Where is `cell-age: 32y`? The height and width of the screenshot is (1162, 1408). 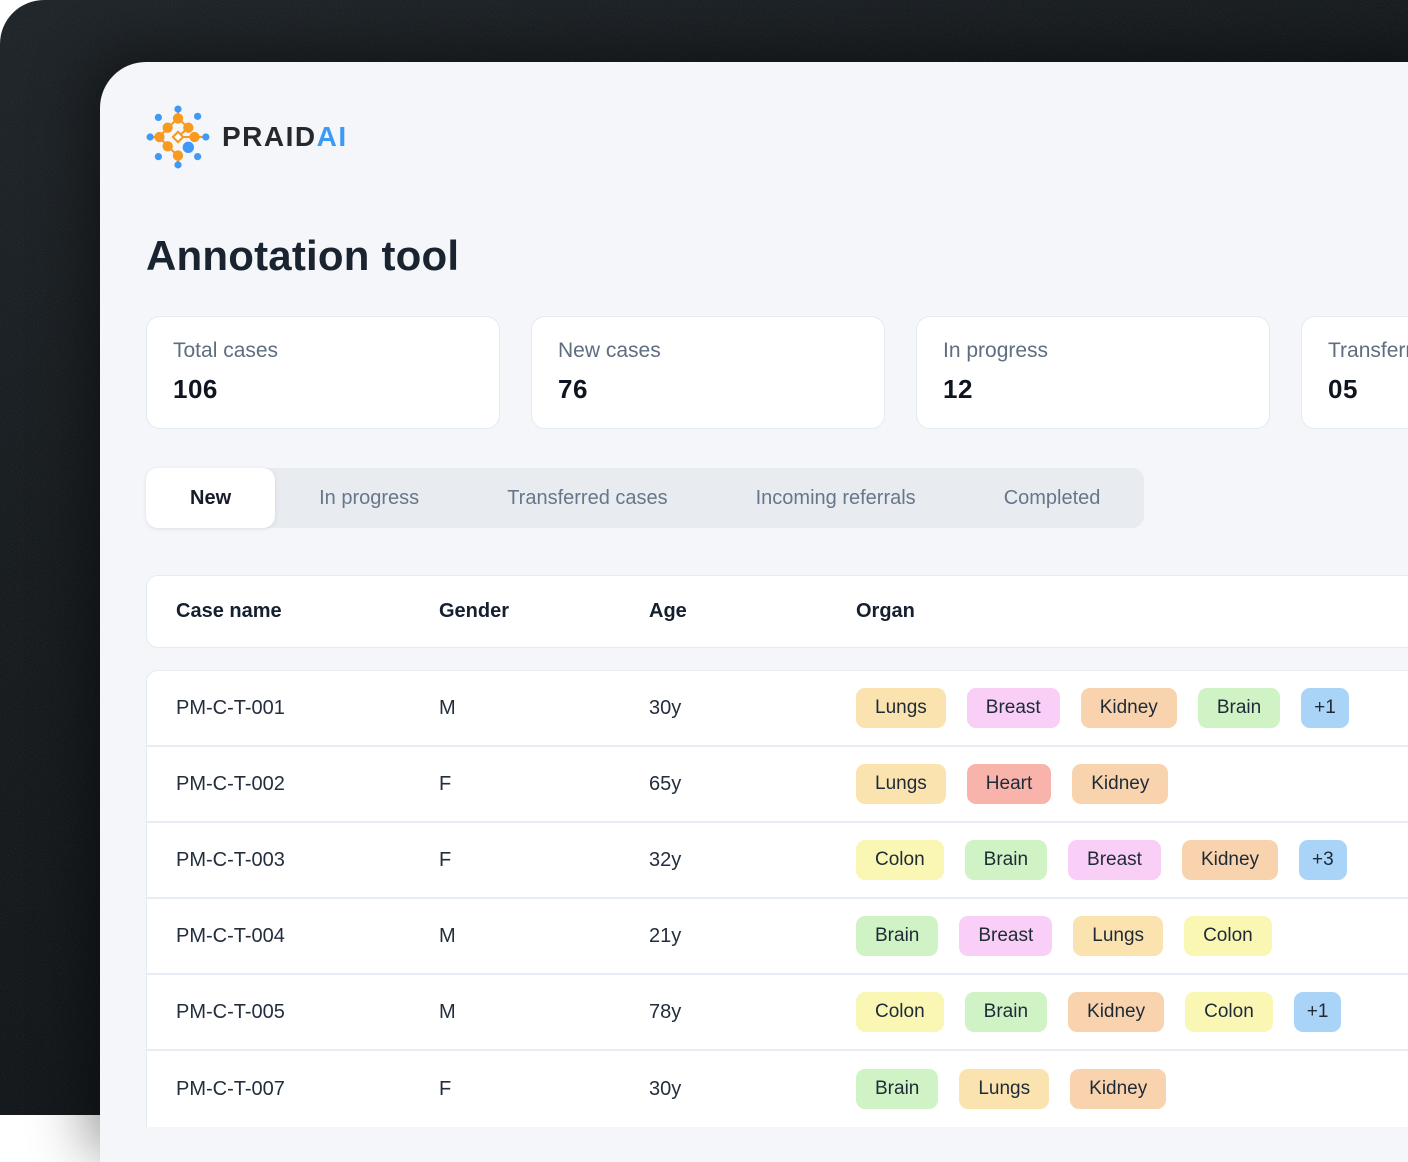
cell-age: 32y is located at coordinates (665, 859).